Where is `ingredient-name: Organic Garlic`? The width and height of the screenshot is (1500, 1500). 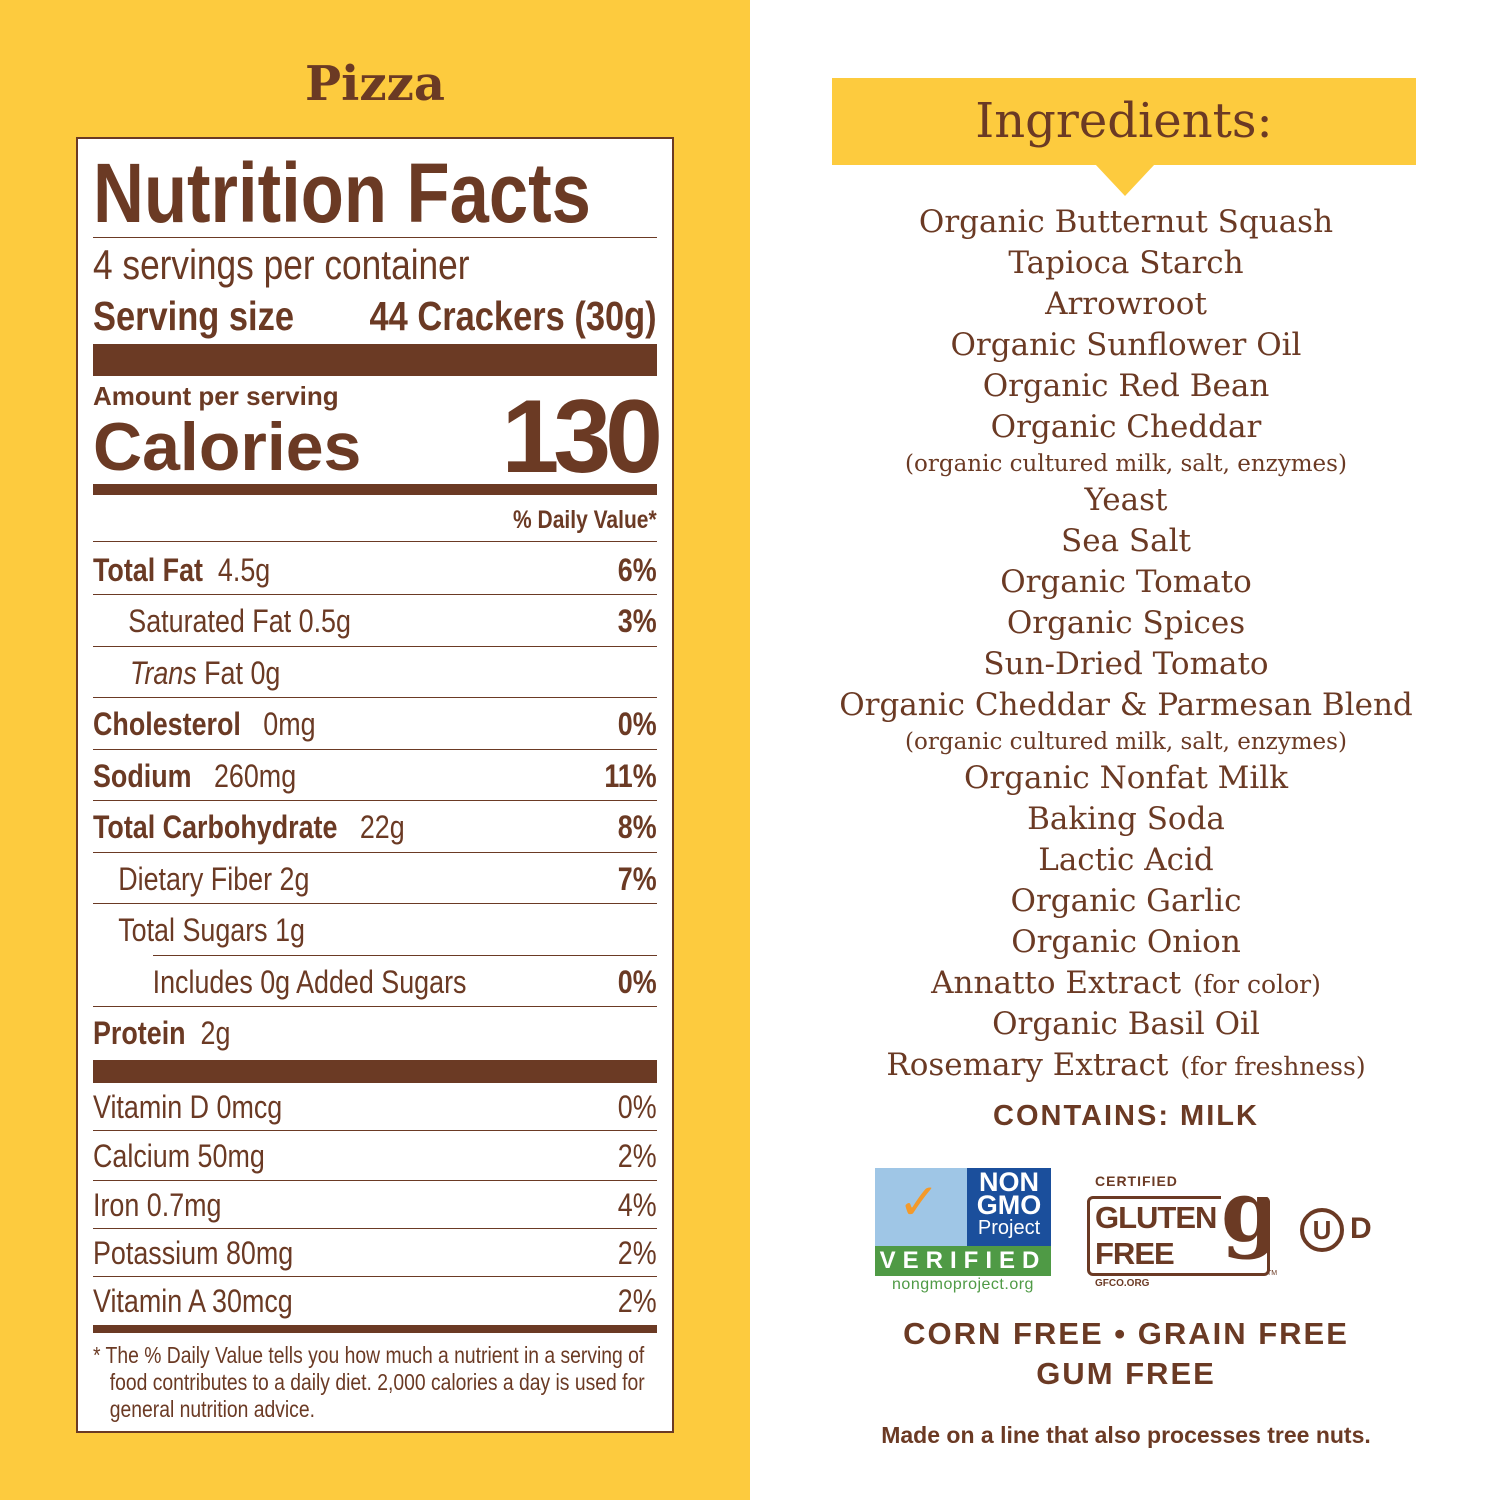
ingredient-name: Organic Garlic is located at coordinates (1126, 901).